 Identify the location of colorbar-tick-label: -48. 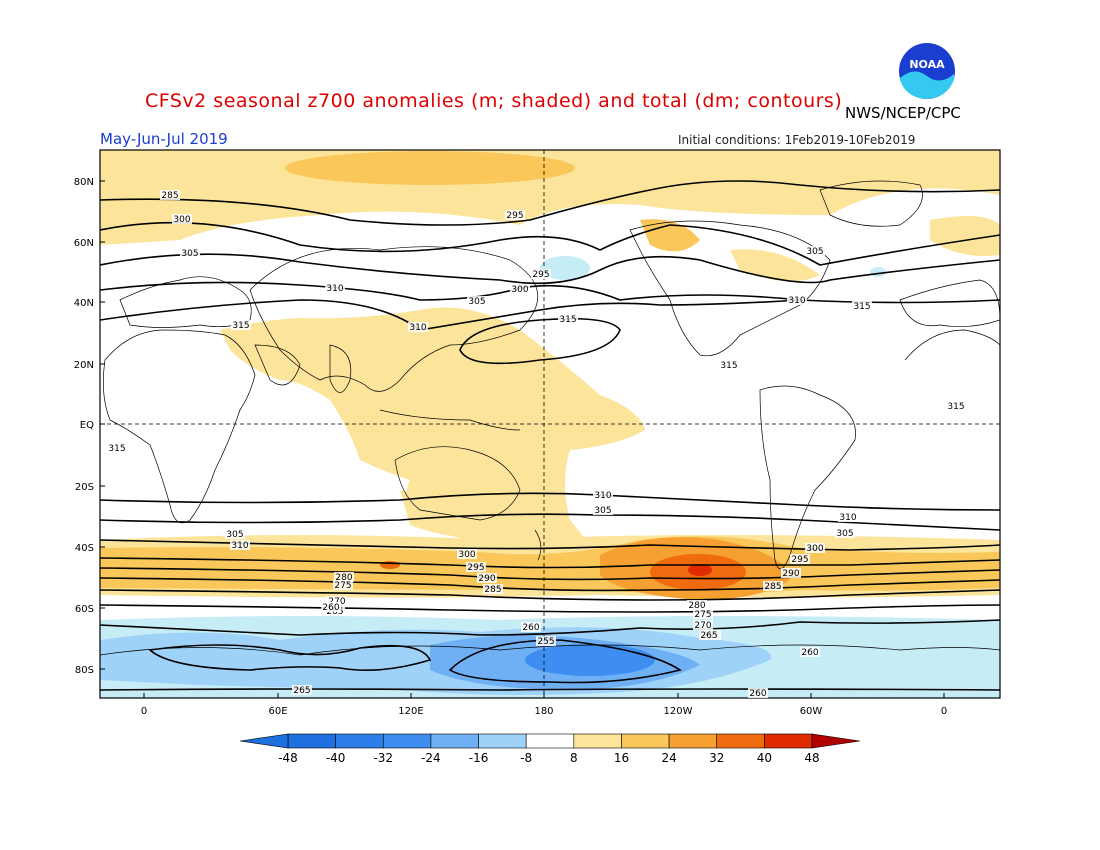
(288, 758).